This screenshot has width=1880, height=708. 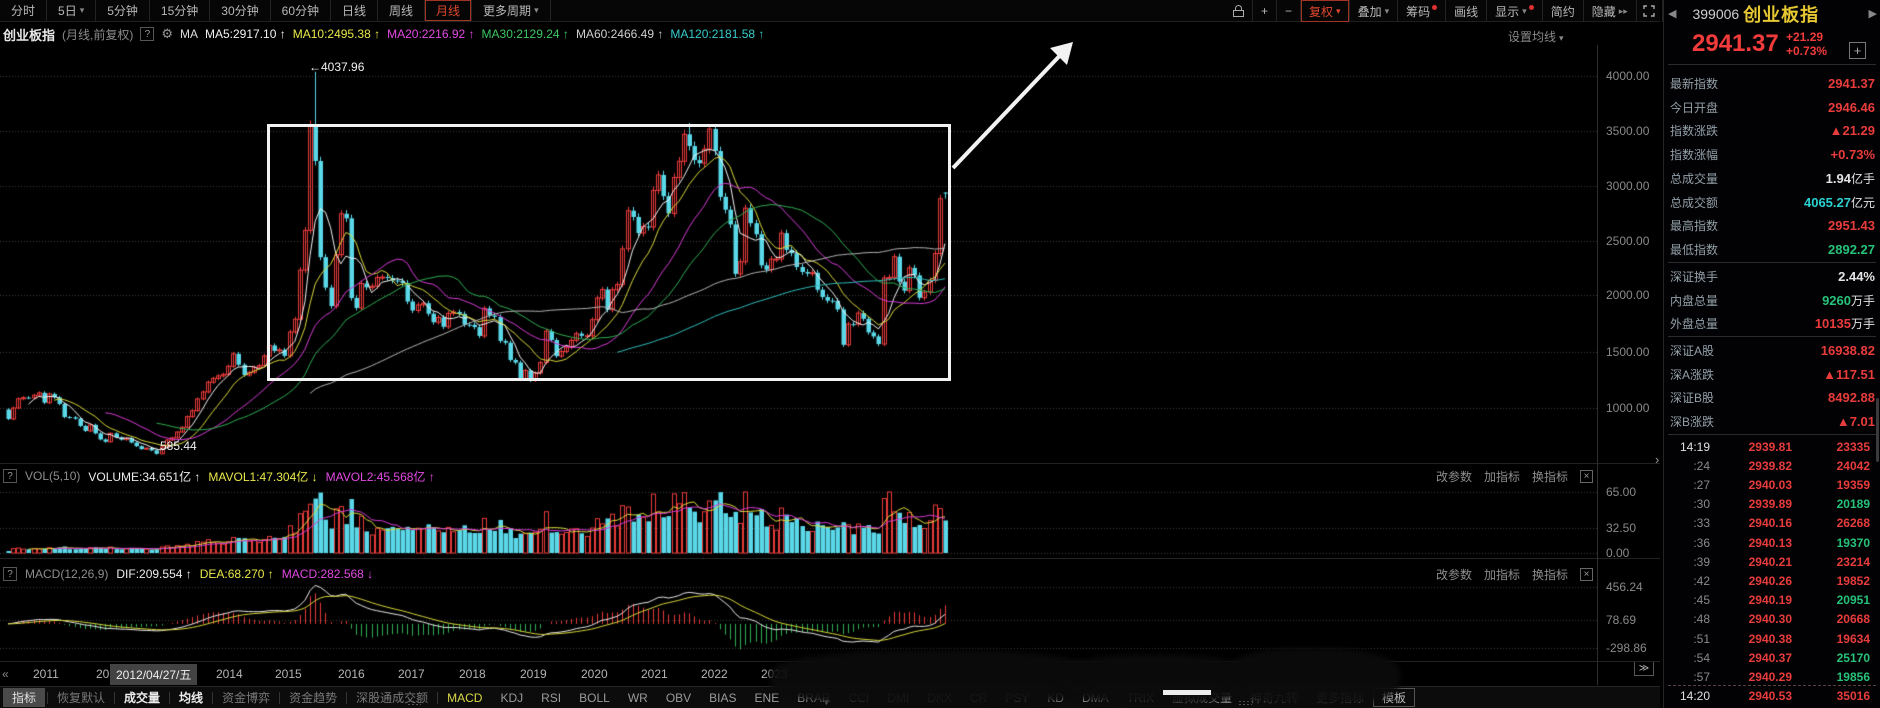 What do you see at coordinates (1855, 421) in the screenshot?
I see `info-value: ▲7.01` at bounding box center [1855, 421].